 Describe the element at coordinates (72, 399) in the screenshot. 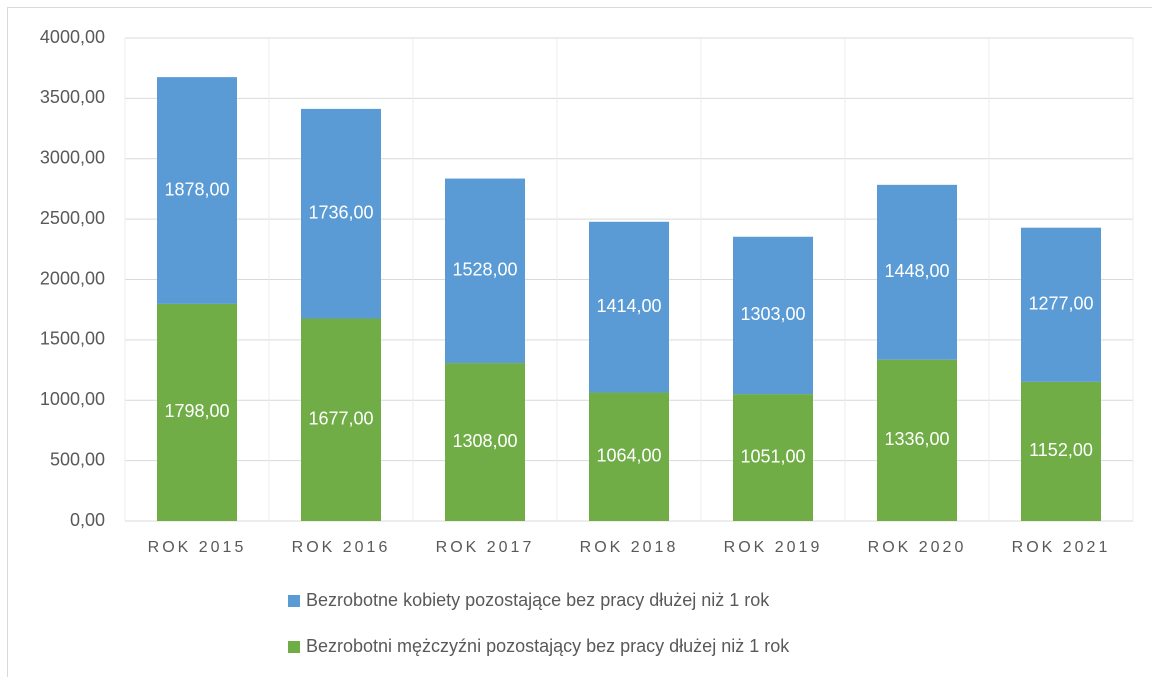

I see `y-tick-label: 1000,00` at that location.